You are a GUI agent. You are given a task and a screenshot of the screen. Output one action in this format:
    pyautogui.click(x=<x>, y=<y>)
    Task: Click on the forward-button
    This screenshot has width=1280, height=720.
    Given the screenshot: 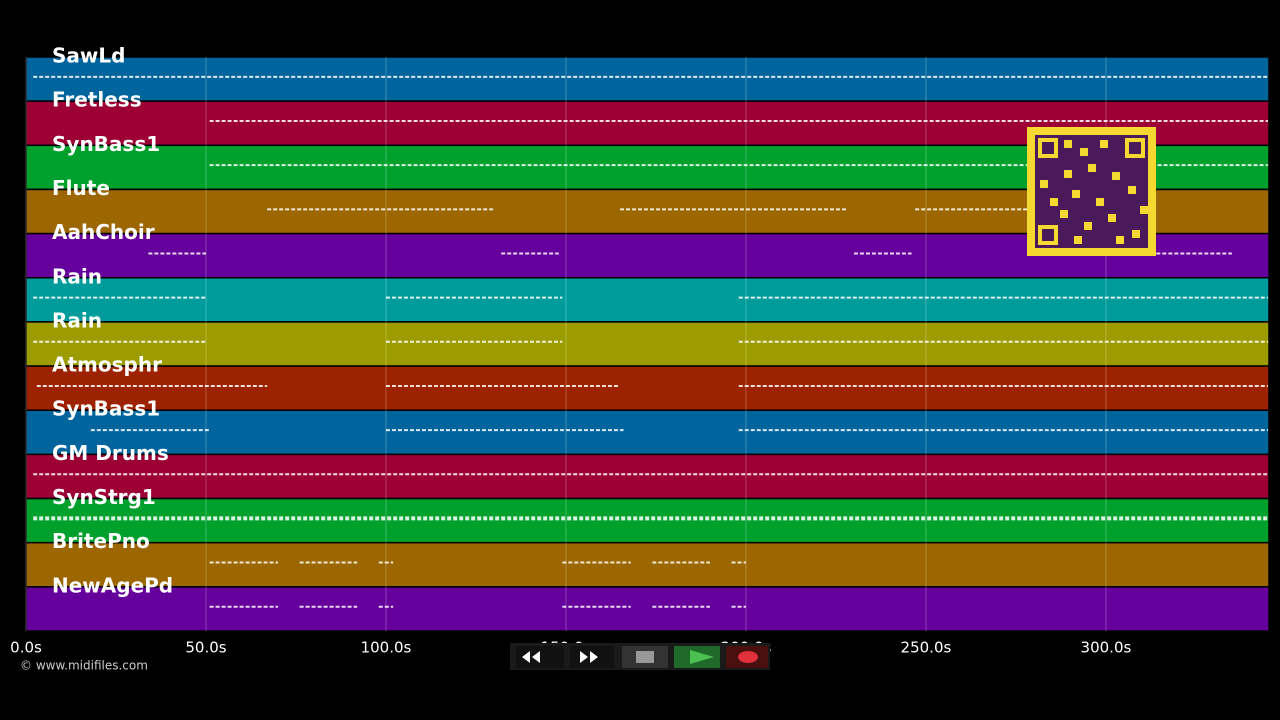 What is the action you would take?
    pyautogui.click(x=592, y=657)
    